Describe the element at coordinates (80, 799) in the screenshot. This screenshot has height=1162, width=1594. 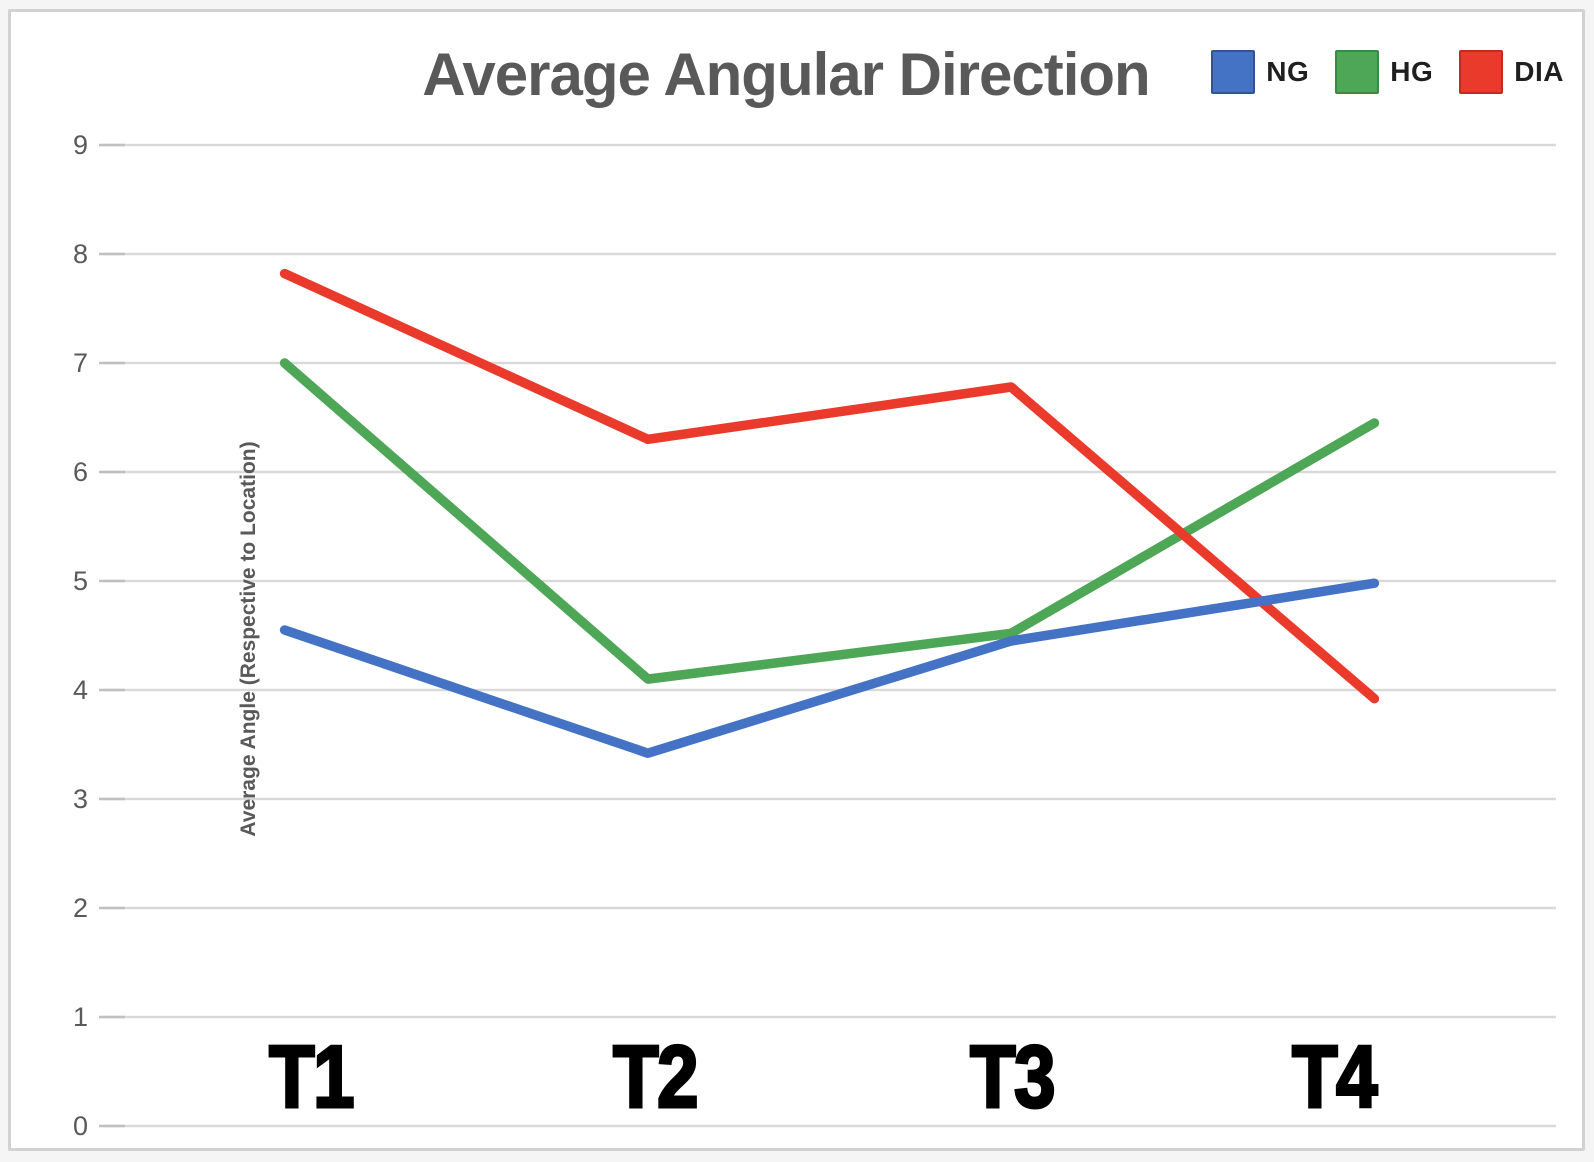
I see `y-tick-label-3: 3` at that location.